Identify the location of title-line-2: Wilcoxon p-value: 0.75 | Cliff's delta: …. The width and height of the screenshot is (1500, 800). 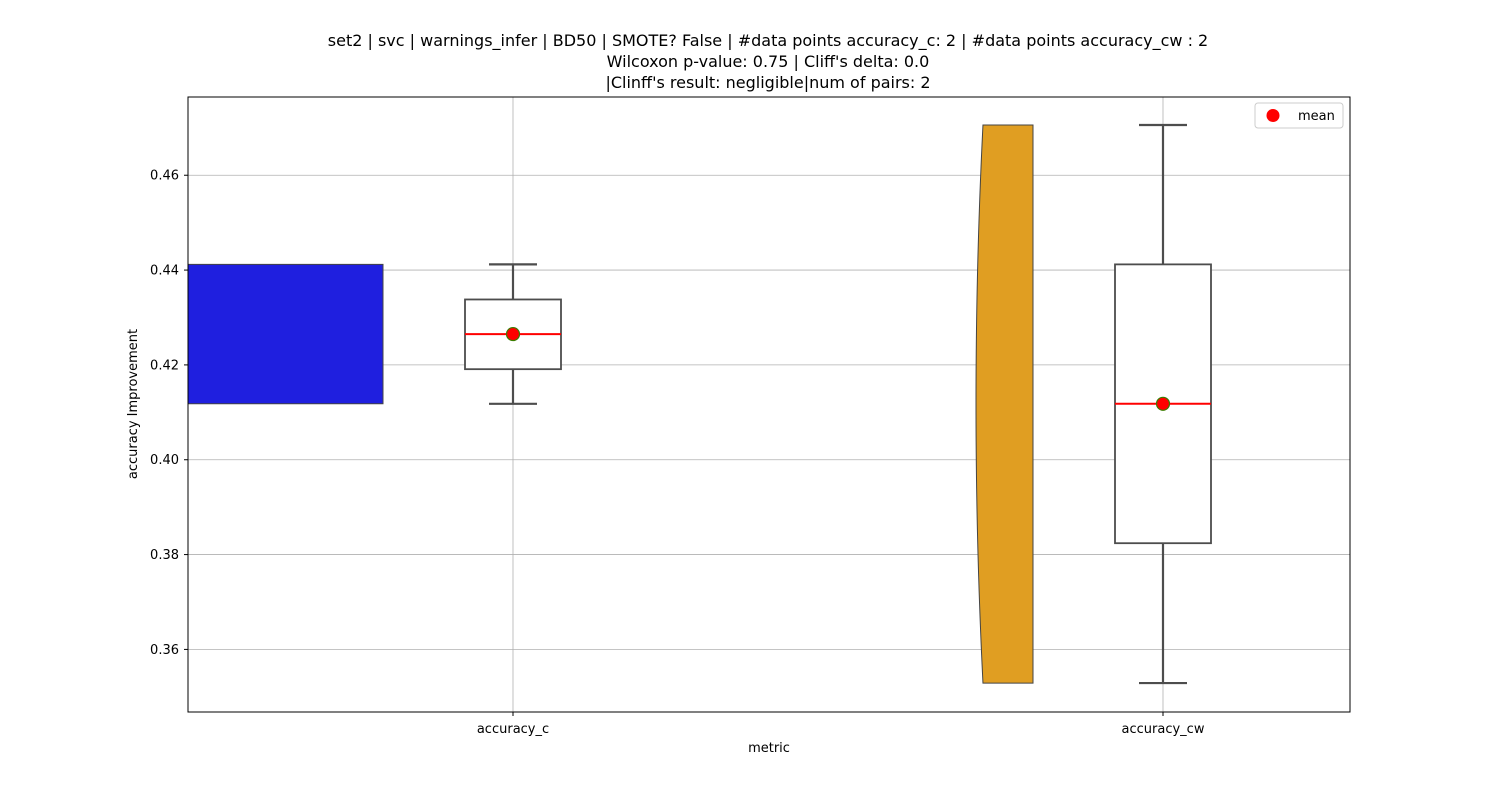
(768, 61).